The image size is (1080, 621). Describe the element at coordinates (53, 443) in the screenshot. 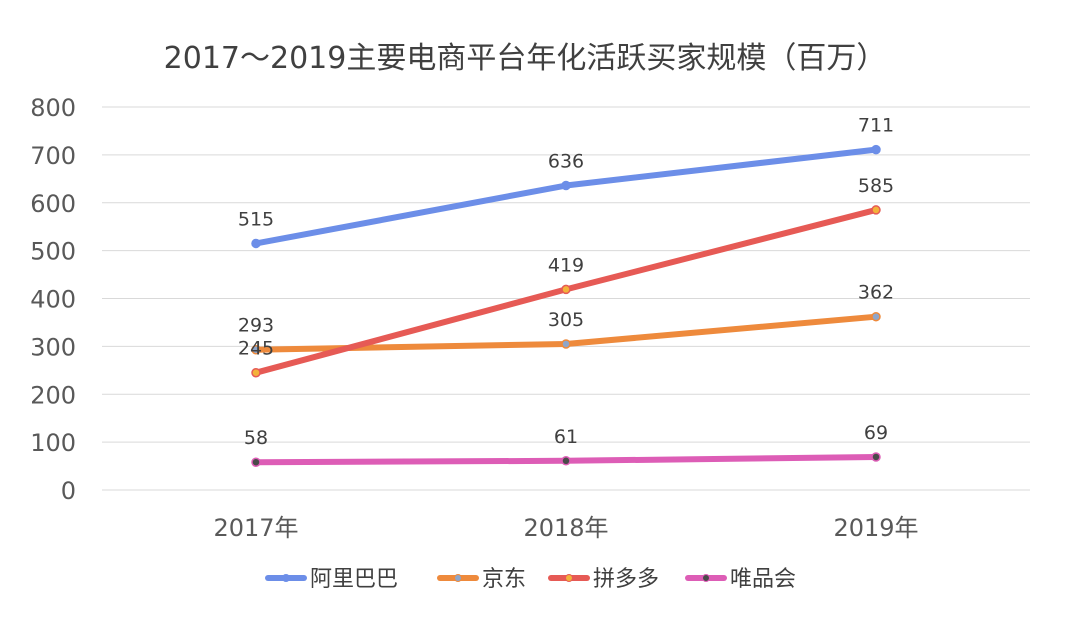

I see `y-tick-label: 100` at that location.